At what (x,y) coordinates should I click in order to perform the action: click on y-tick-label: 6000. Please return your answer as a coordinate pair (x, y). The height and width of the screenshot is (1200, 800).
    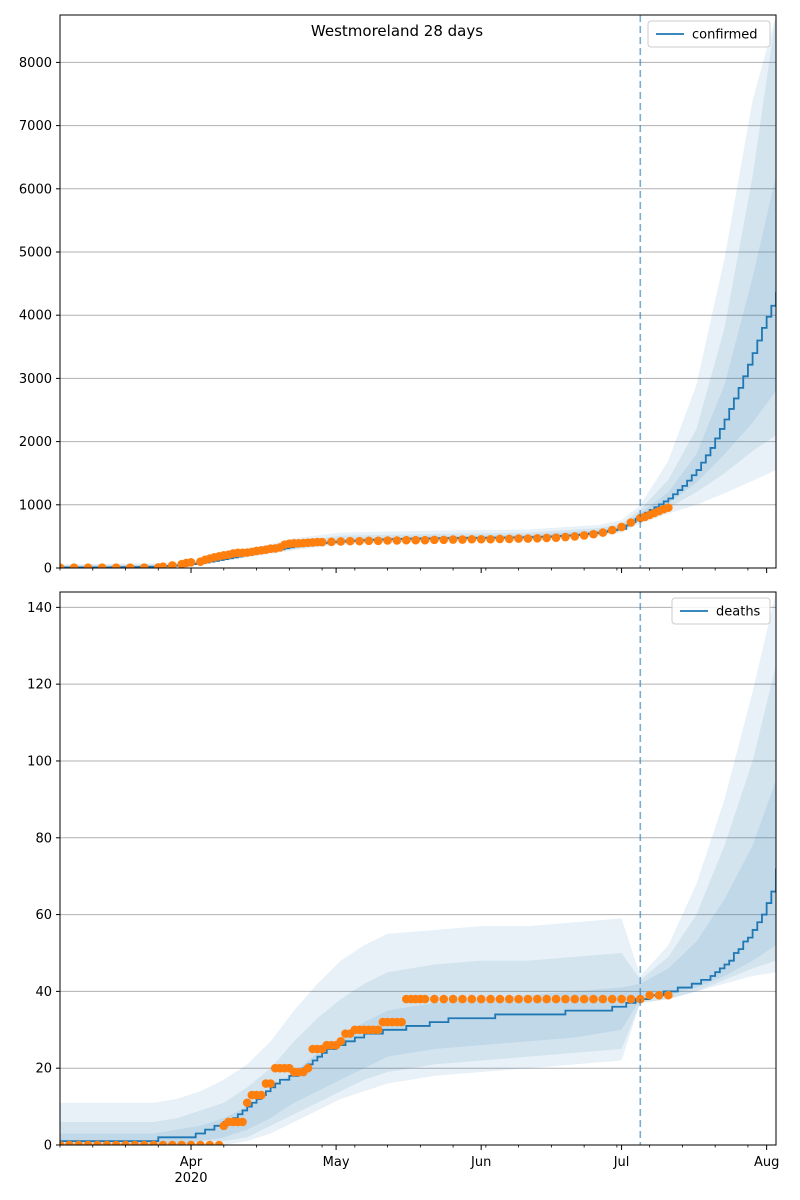
    Looking at the image, I should click on (35, 189).